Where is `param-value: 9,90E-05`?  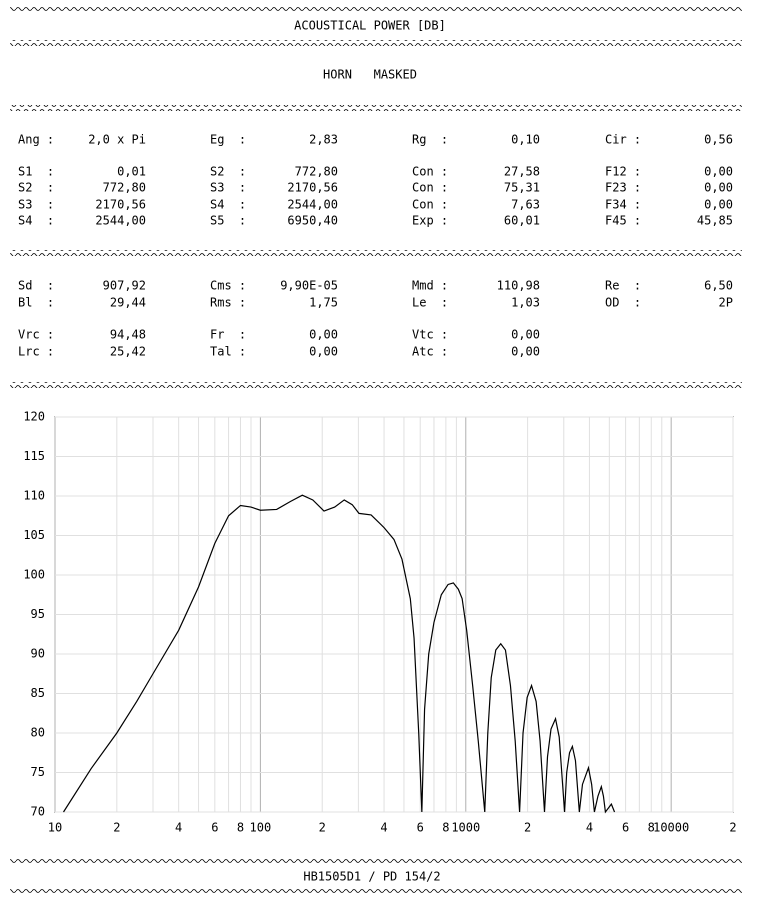
param-value: 9,90E-05 is located at coordinates (309, 286).